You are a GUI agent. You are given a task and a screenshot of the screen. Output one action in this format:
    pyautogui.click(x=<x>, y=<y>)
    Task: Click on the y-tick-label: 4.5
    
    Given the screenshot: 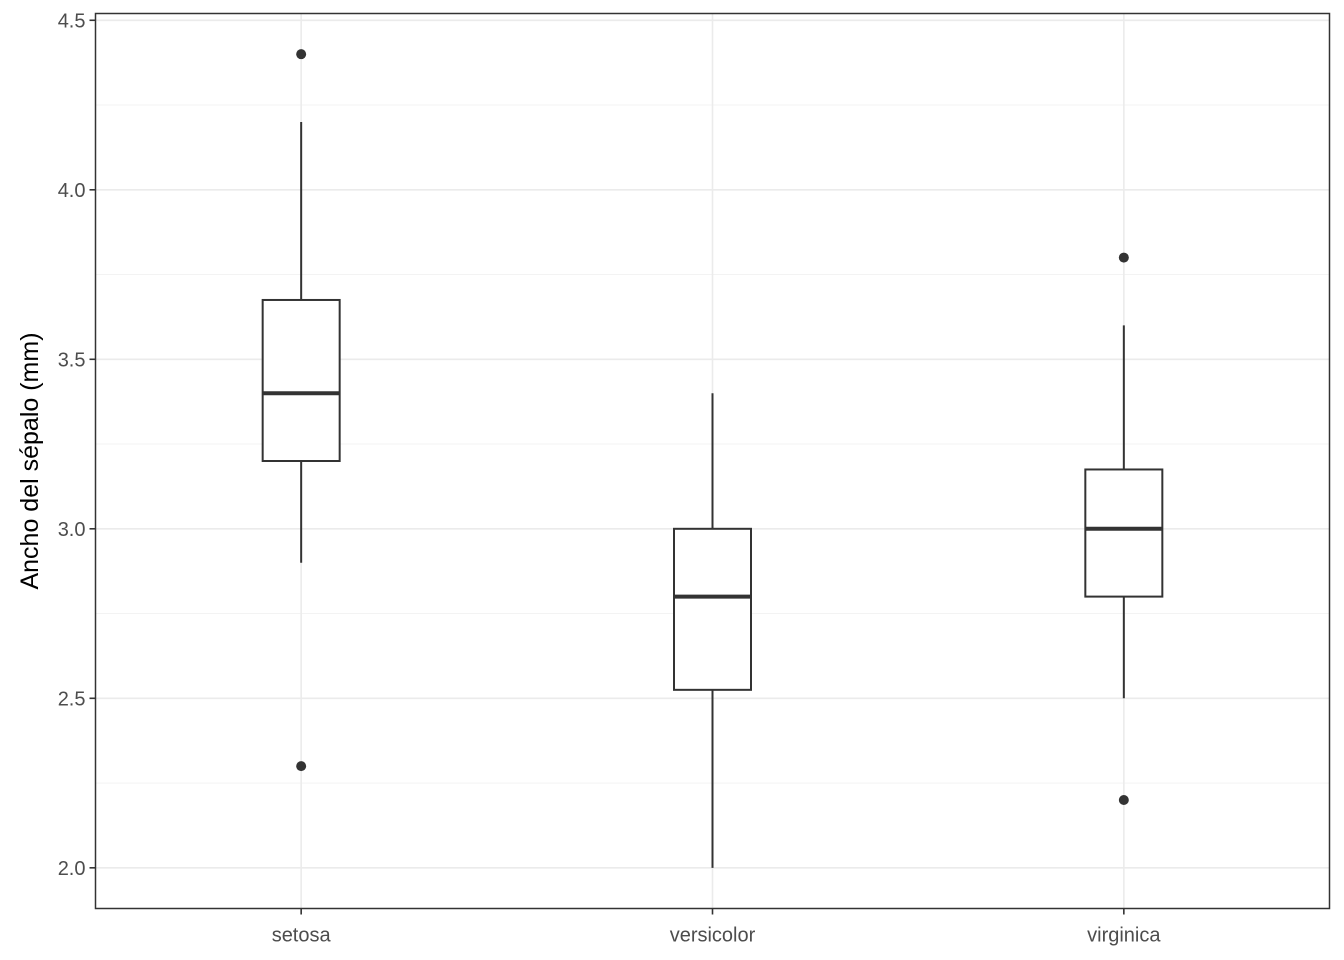 What is the action you would take?
    pyautogui.click(x=72, y=21)
    